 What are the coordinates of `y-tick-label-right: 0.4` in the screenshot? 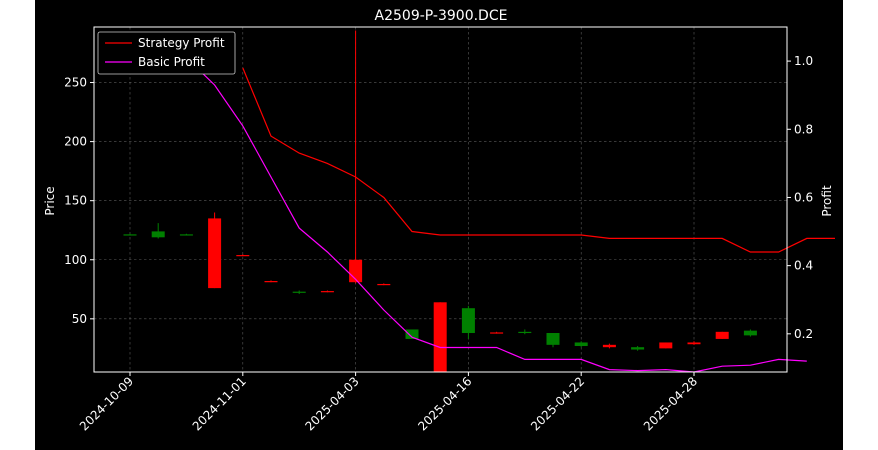 It's located at (803, 266).